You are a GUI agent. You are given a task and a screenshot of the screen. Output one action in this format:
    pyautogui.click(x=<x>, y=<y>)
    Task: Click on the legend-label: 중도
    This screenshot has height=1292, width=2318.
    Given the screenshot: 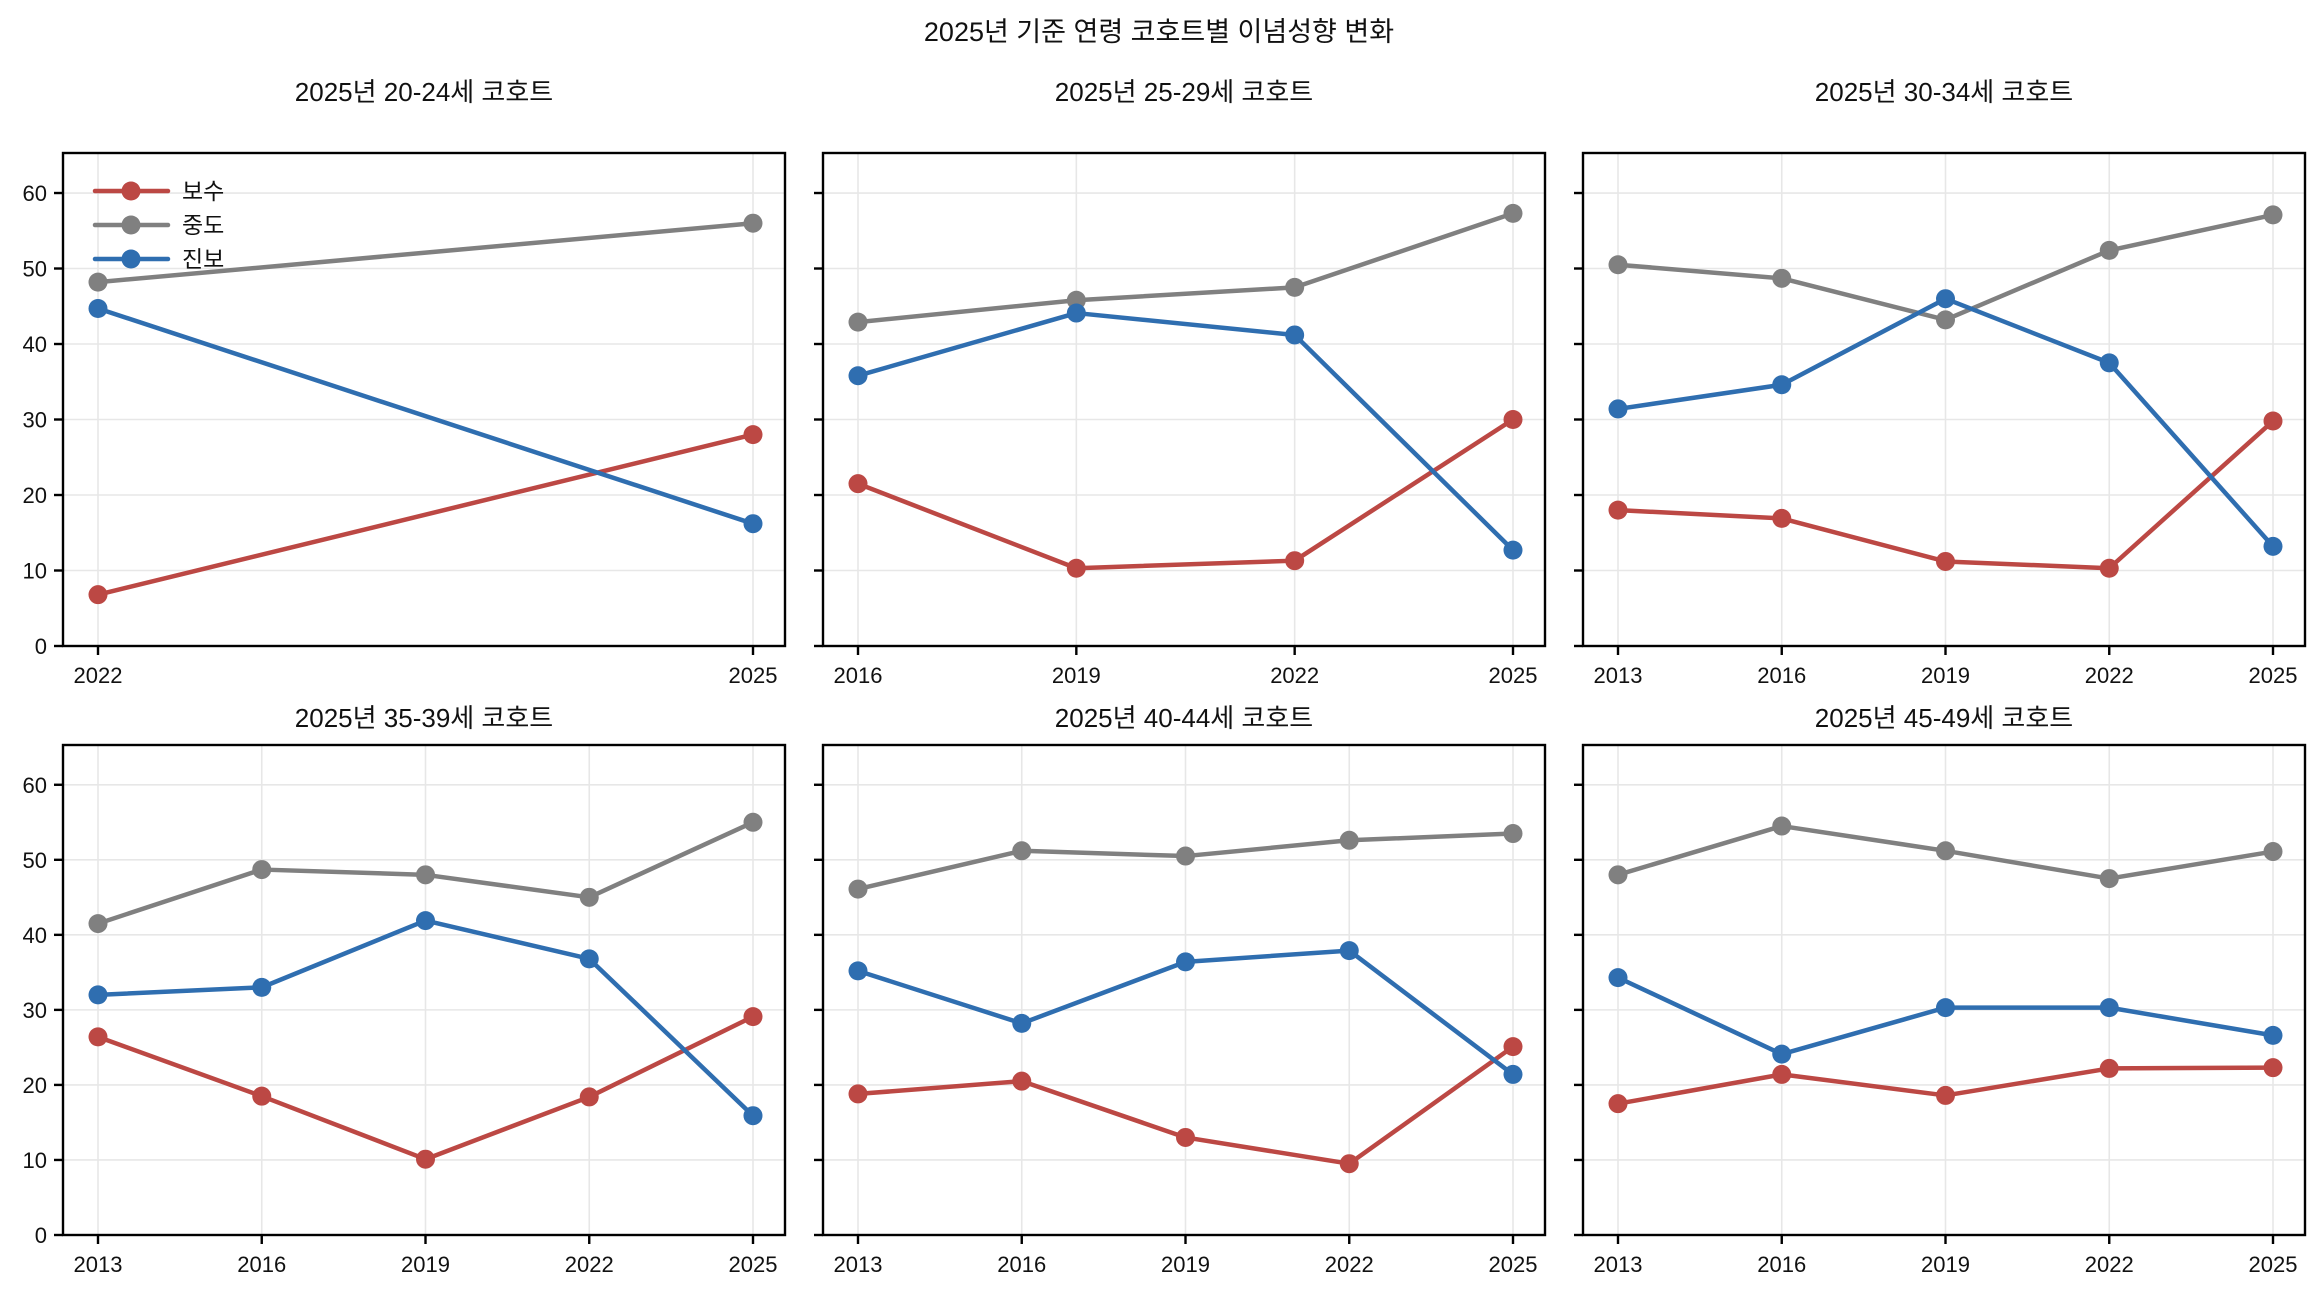 What is the action you would take?
    pyautogui.click(x=203, y=225)
    